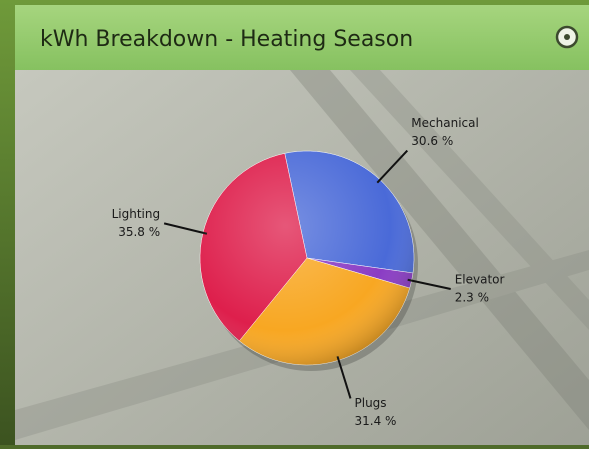 The image size is (589, 449). Describe the element at coordinates (376, 421) in the screenshot. I see `slice-value-label: 31.4 %` at that location.